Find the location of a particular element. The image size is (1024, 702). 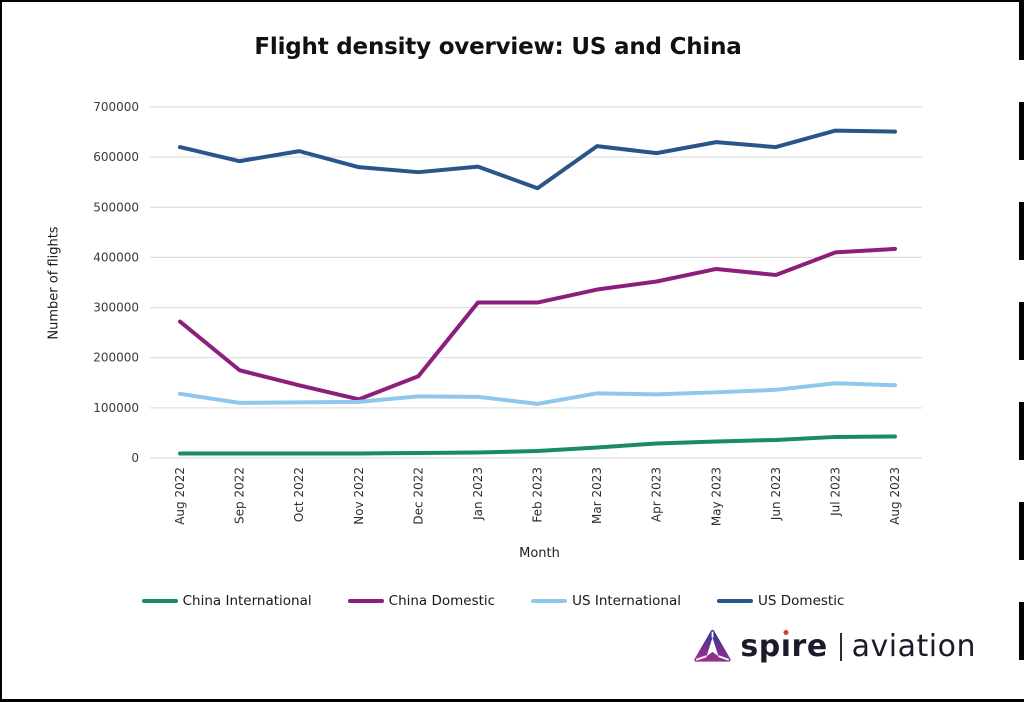

series-line-us-domestic is located at coordinates (537, 159).